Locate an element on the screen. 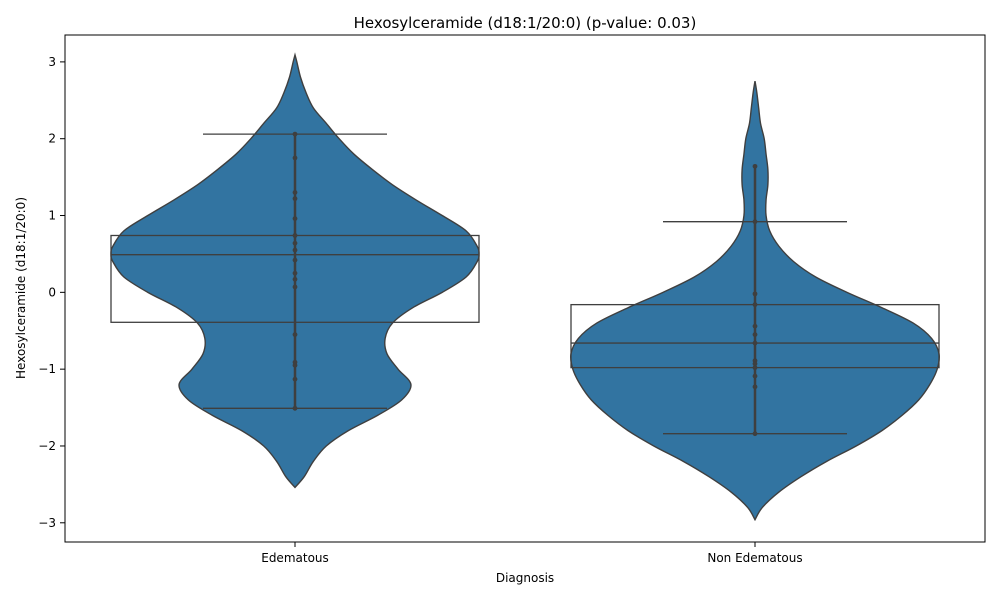  y-tick-label: 3 is located at coordinates (52, 62).